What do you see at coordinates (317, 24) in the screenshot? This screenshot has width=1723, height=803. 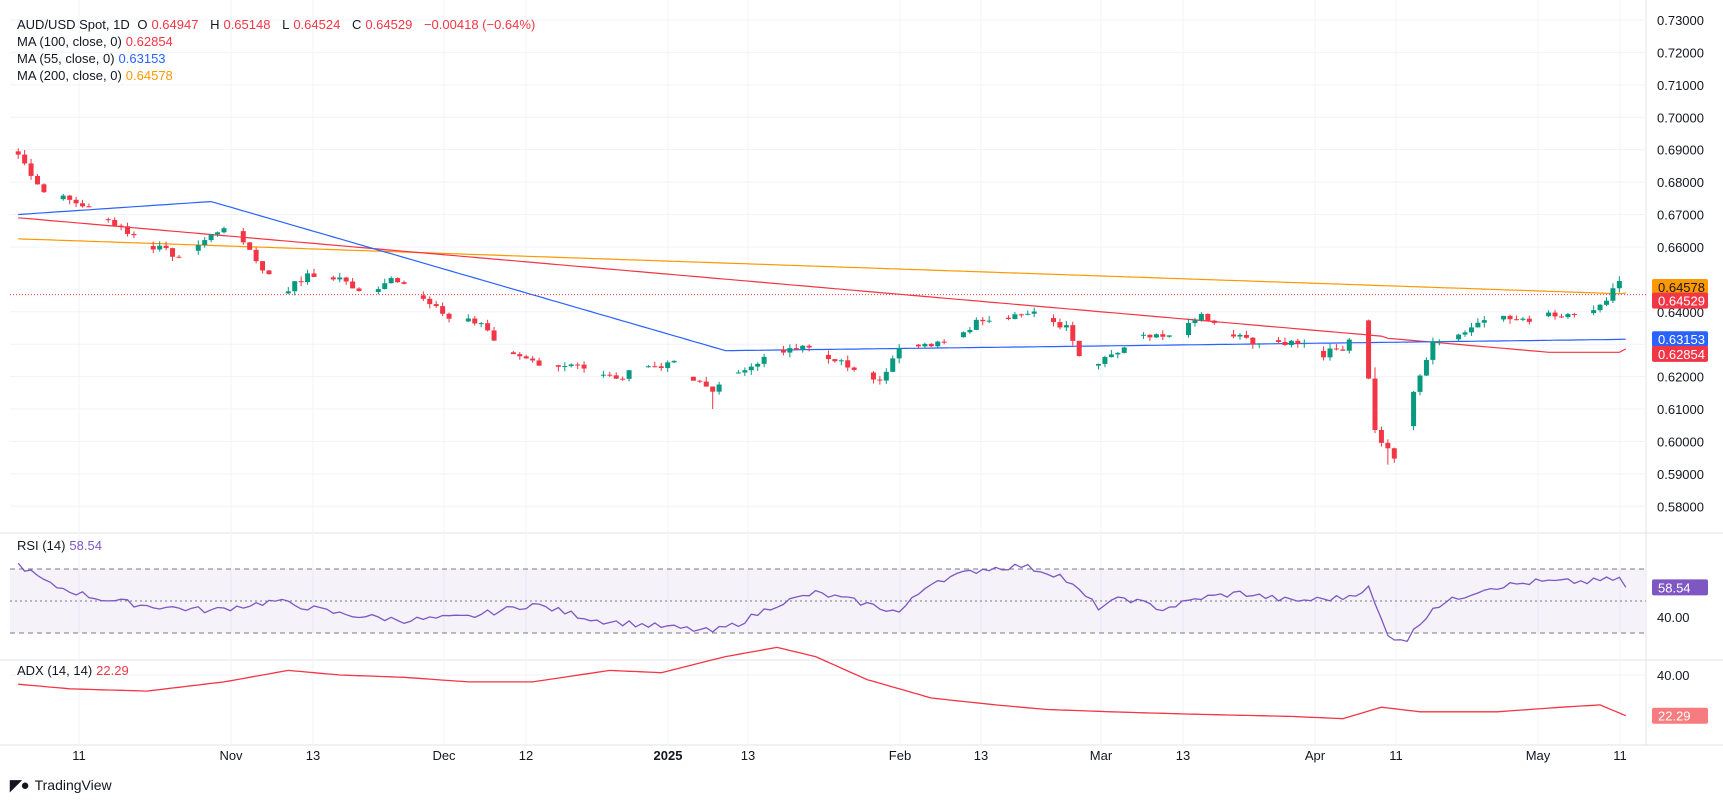 I see `low-value: 0.64524` at bounding box center [317, 24].